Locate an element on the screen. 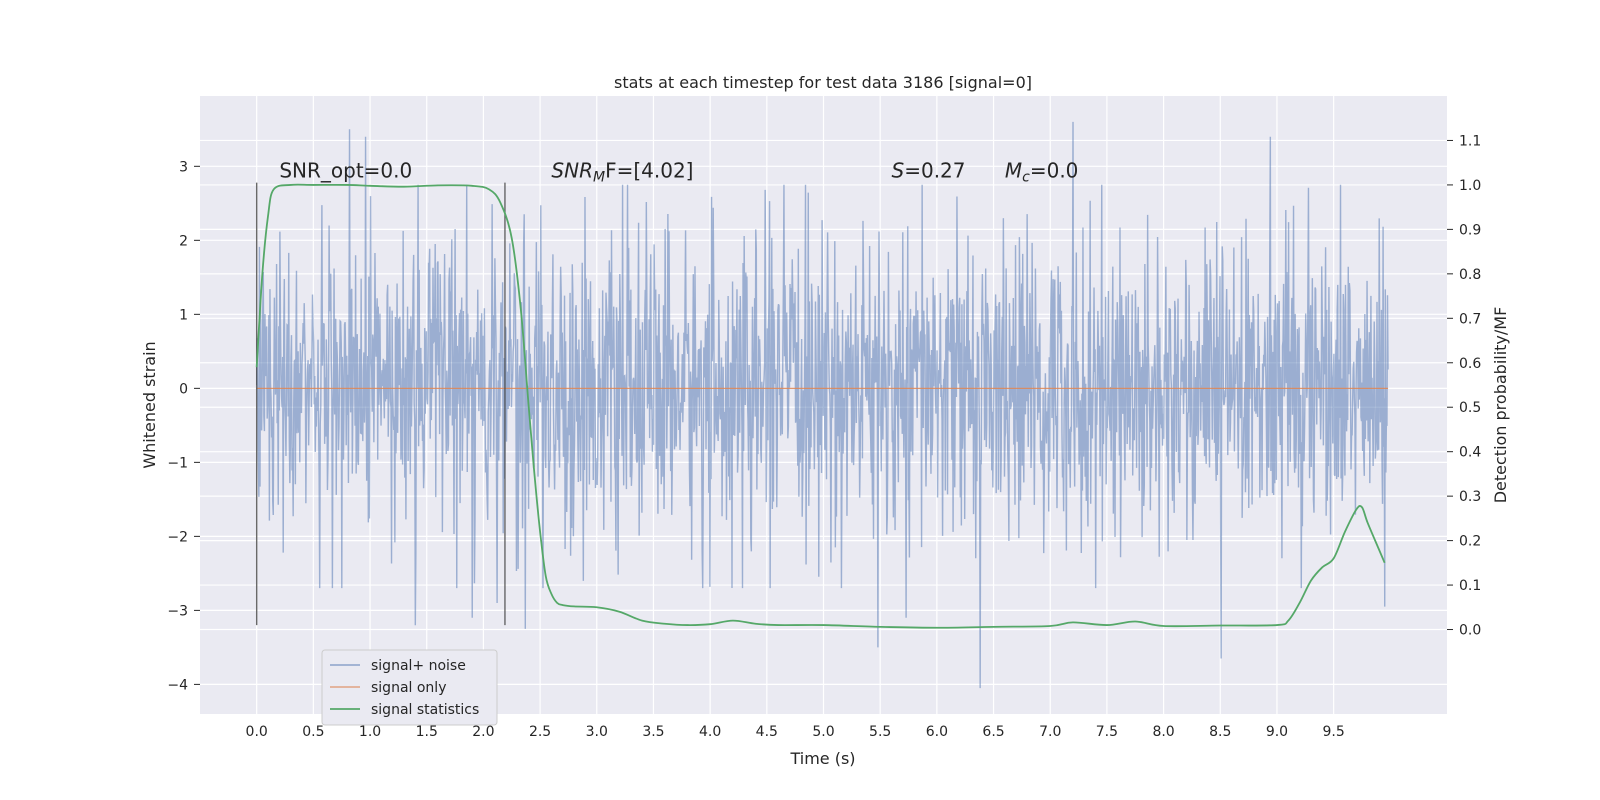 The height and width of the screenshot is (800, 1600). y-tick-label: −4 is located at coordinates (177, 685).